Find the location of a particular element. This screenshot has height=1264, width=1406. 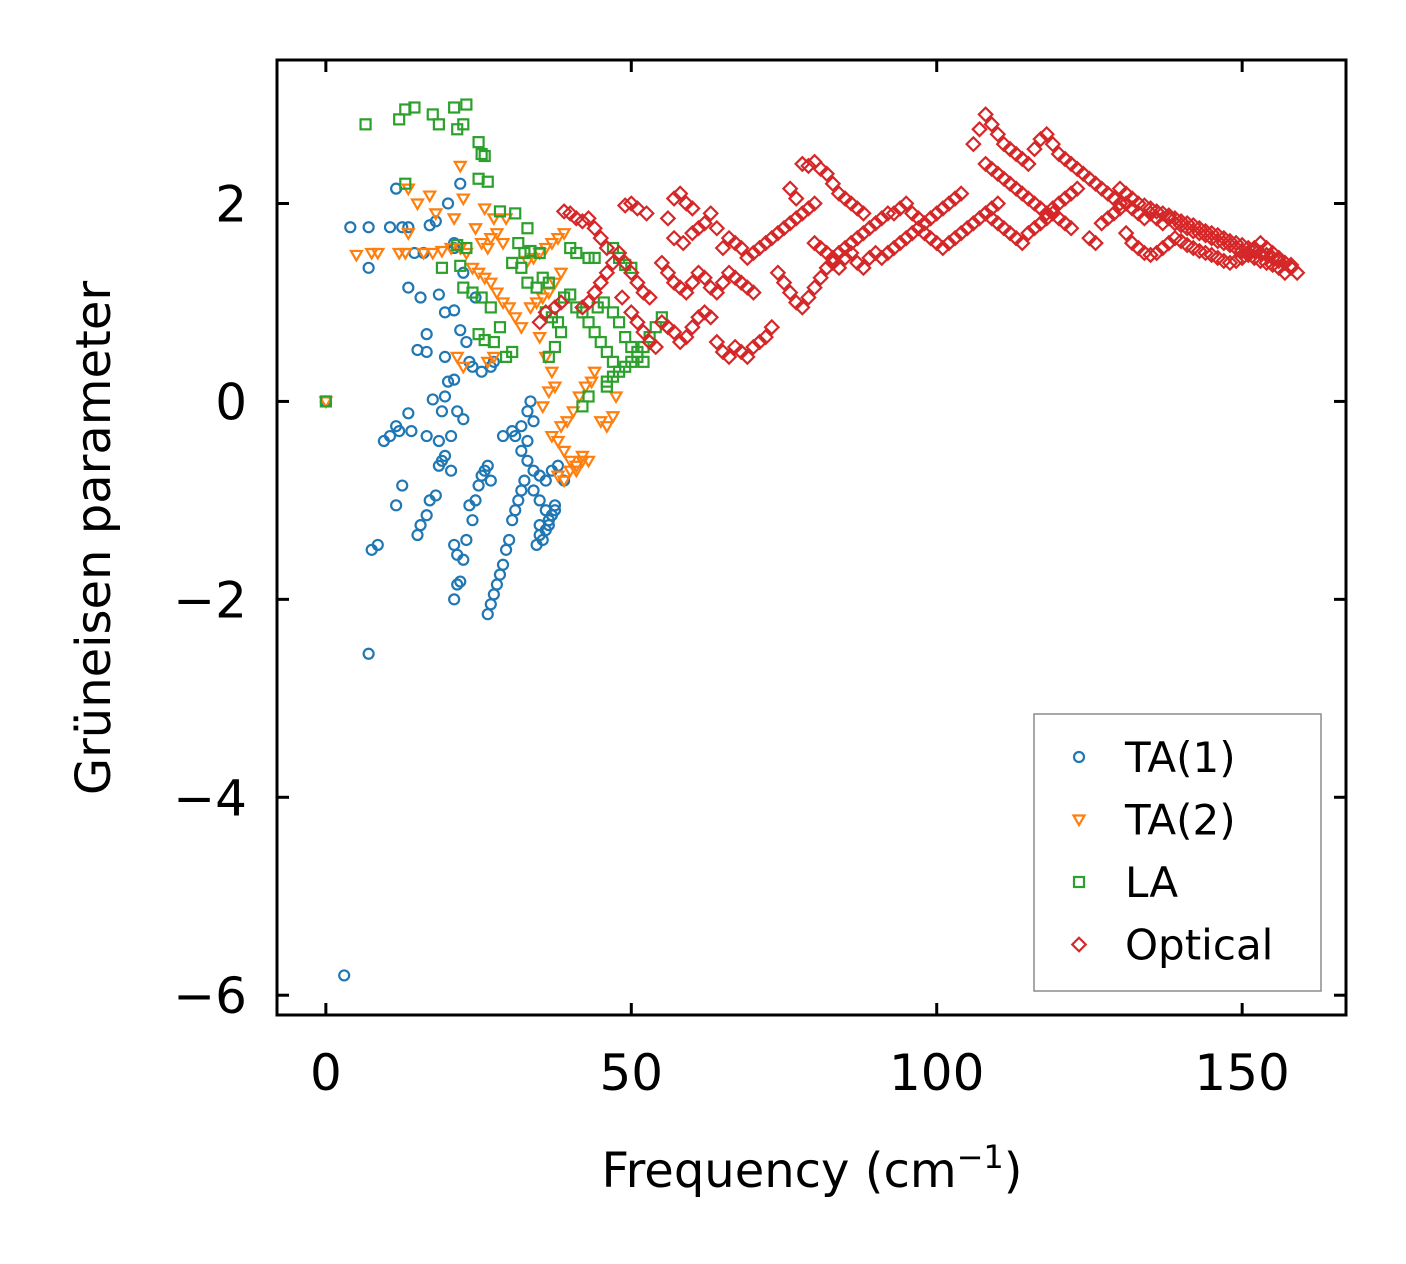

x-tick-label: 0 is located at coordinates (326, 1073).